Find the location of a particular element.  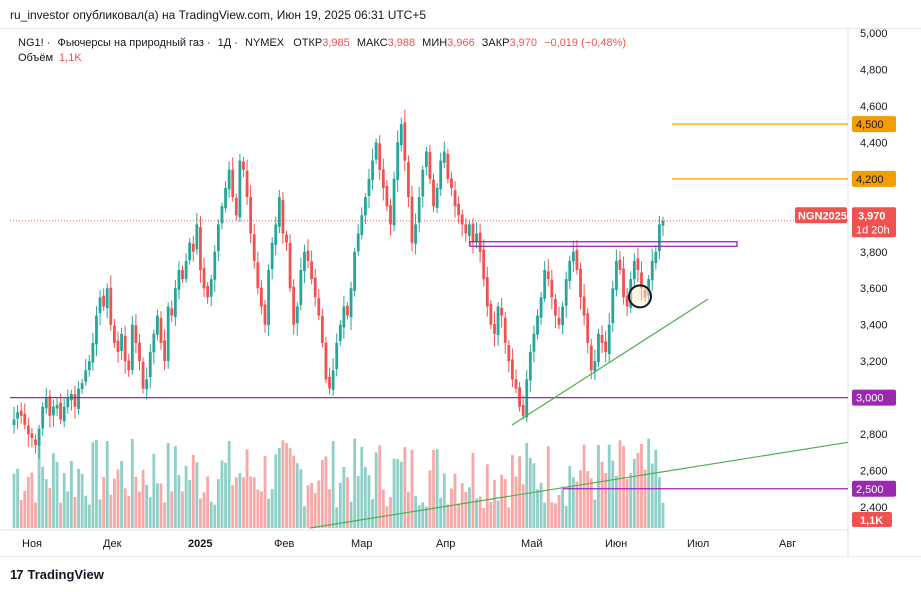

volume-legend: Объём 1,1K is located at coordinates (50, 58).